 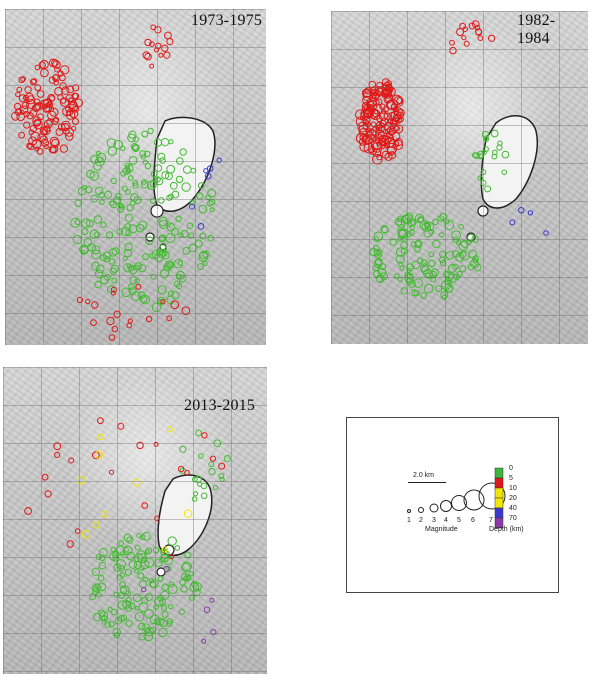 I want to click on magnitude-tick-3: 3, so click(x=434, y=520).